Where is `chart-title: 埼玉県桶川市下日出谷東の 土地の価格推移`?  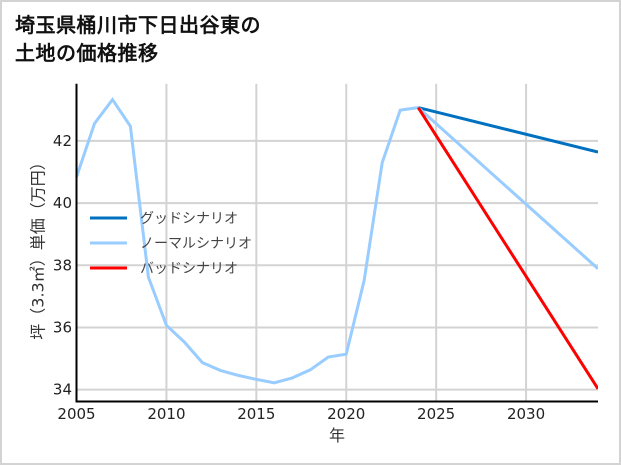 chart-title: 埼玉県桶川市下日出谷東の 土地の価格推移 is located at coordinates (138, 39).